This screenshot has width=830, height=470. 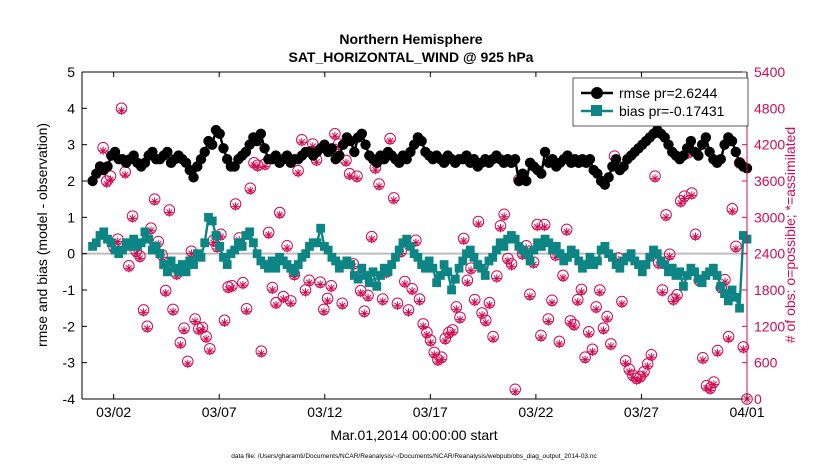 What do you see at coordinates (769, 108) in the screenshot?
I see `y-tick-label-right: 4800` at bounding box center [769, 108].